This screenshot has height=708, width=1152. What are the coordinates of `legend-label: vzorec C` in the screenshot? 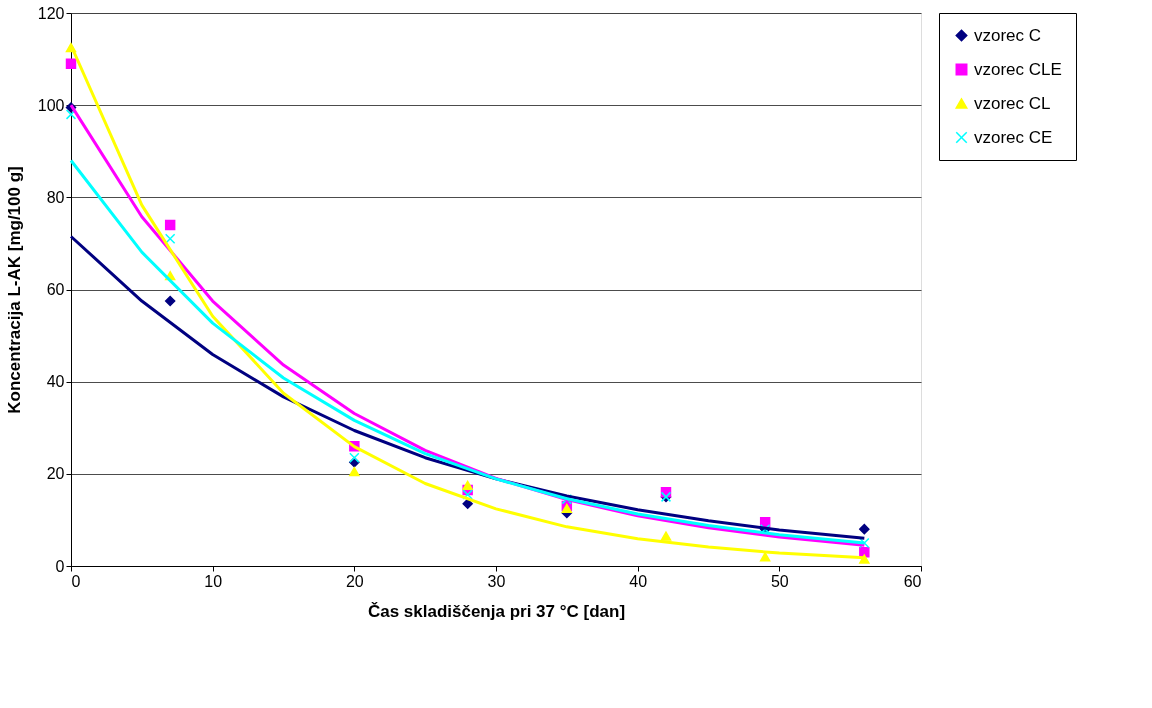 It's located at (1008, 35).